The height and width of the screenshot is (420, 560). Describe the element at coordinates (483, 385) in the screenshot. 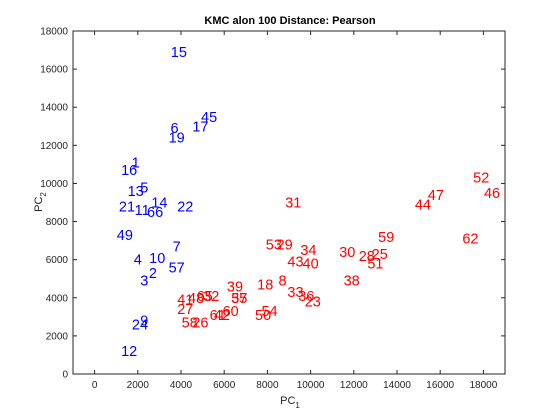

I see `x-tick-label: 18000` at that location.